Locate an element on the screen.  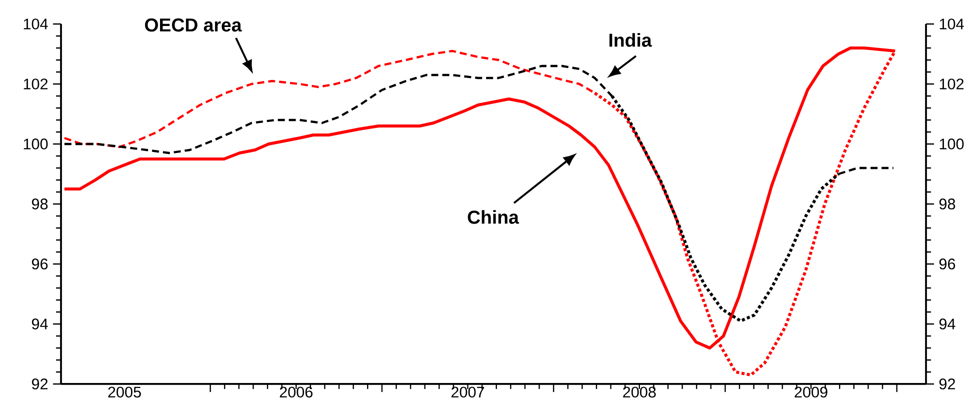
y2-tick-label: 102 is located at coordinates (36, 84).